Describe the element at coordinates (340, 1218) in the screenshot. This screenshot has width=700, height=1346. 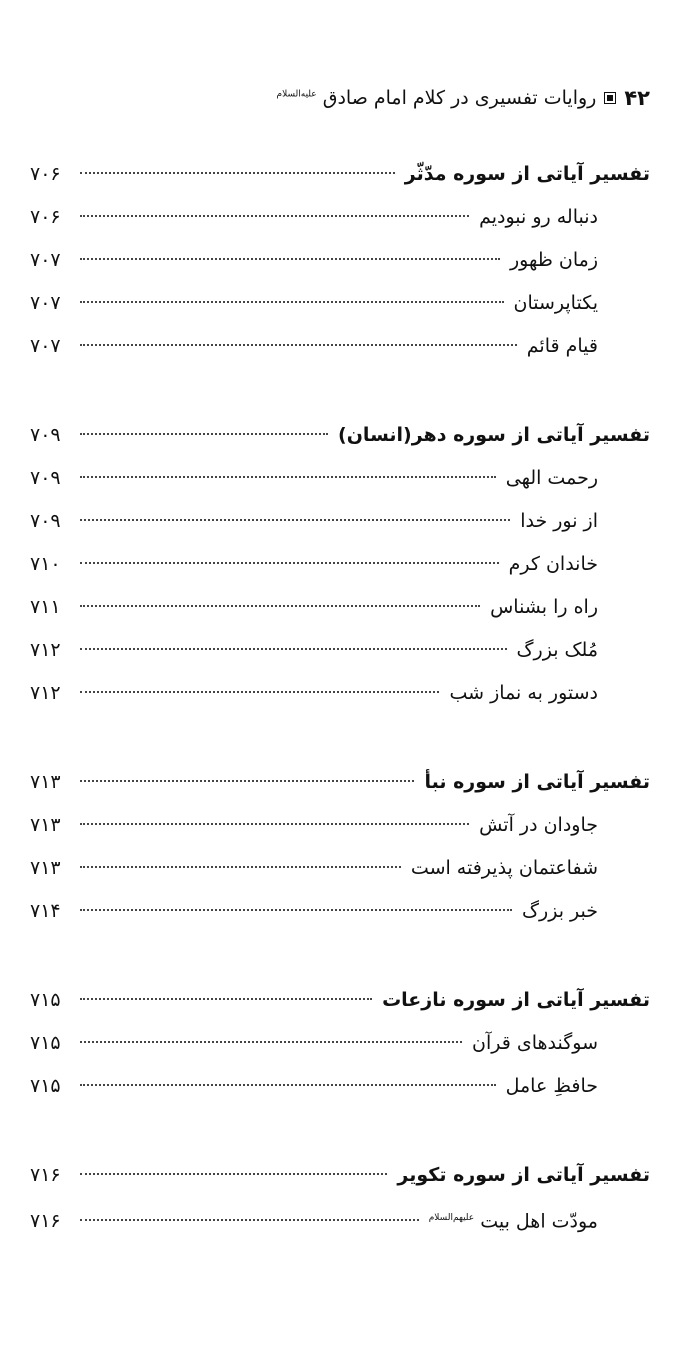
I see `toc-subentry: مودّت اهل بیت عليهم‌السلام ۷۱۶` at that location.